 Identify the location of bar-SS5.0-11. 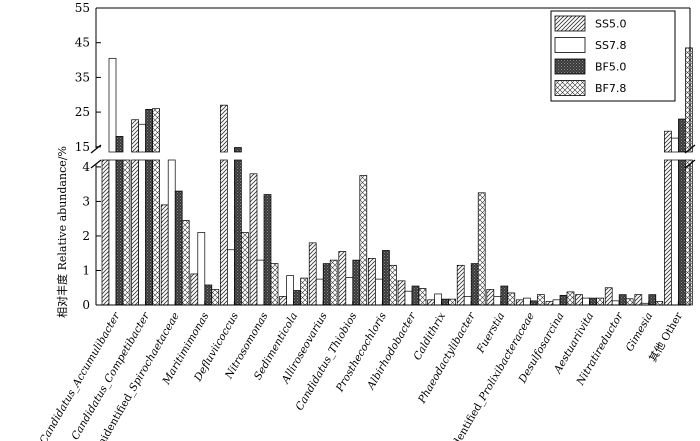
(431, 302).